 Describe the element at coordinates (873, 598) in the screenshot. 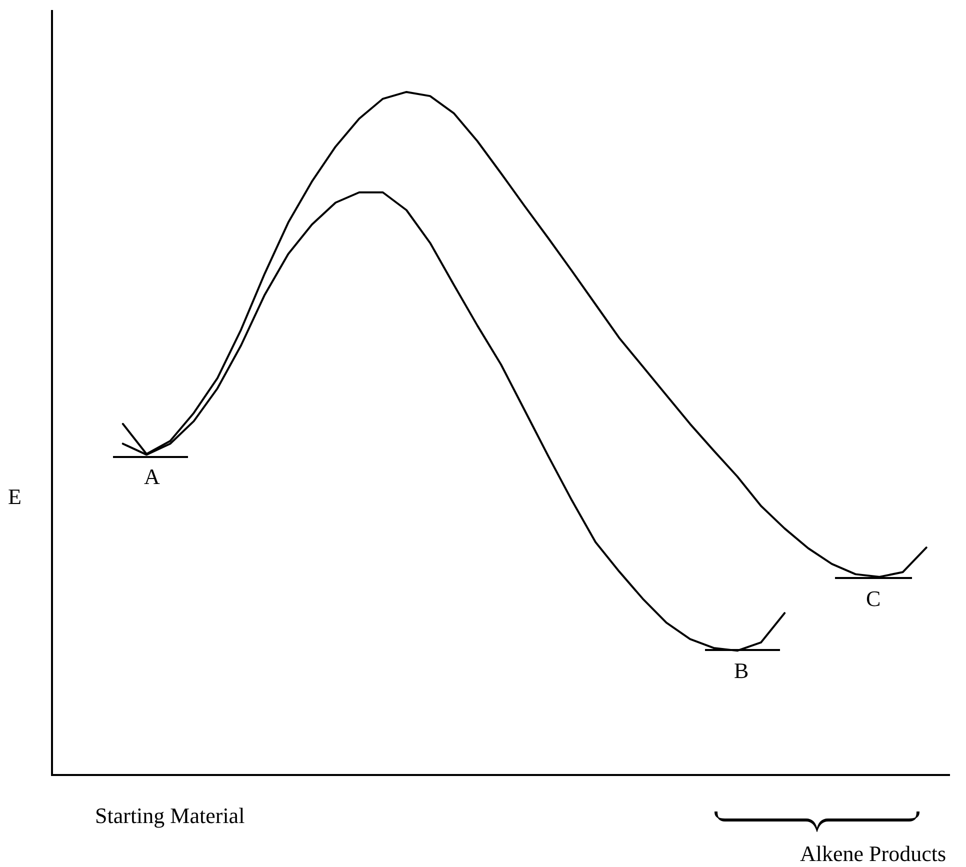

I see `annotation: C` at that location.